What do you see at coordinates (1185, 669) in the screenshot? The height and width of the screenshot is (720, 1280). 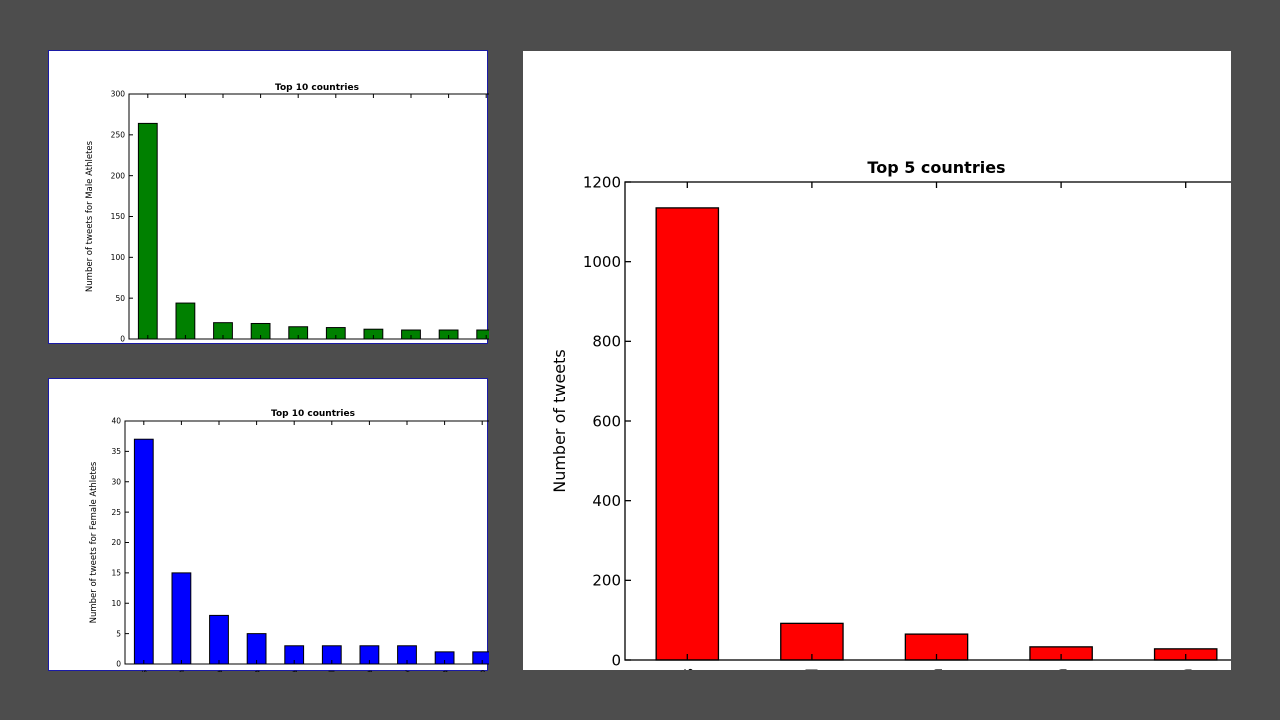 I see `x-tick-label: Africa` at bounding box center [1185, 669].